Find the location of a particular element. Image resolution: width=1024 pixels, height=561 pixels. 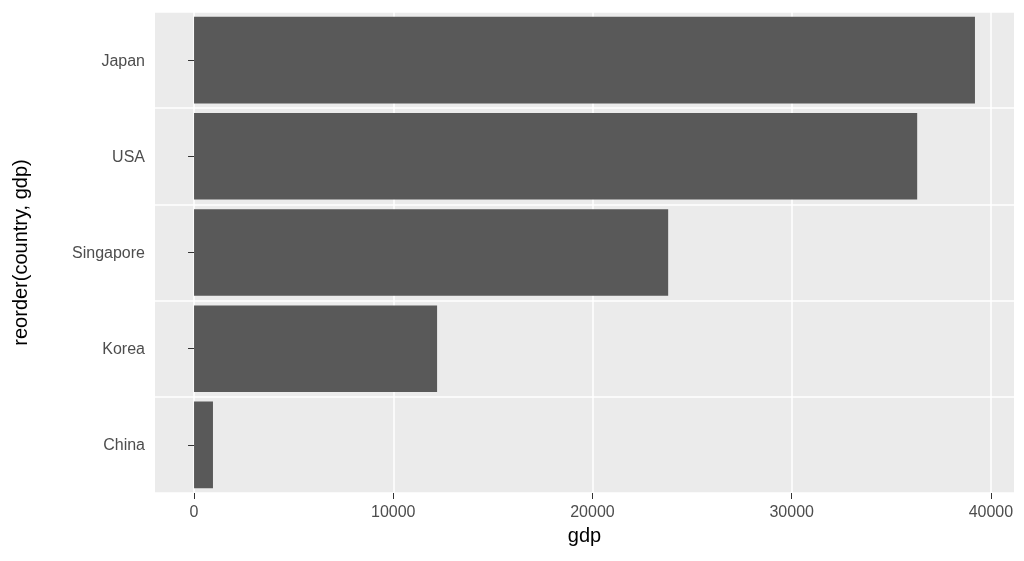

y-axis-title: reorder(country, gdp) is located at coordinates (20, 252).